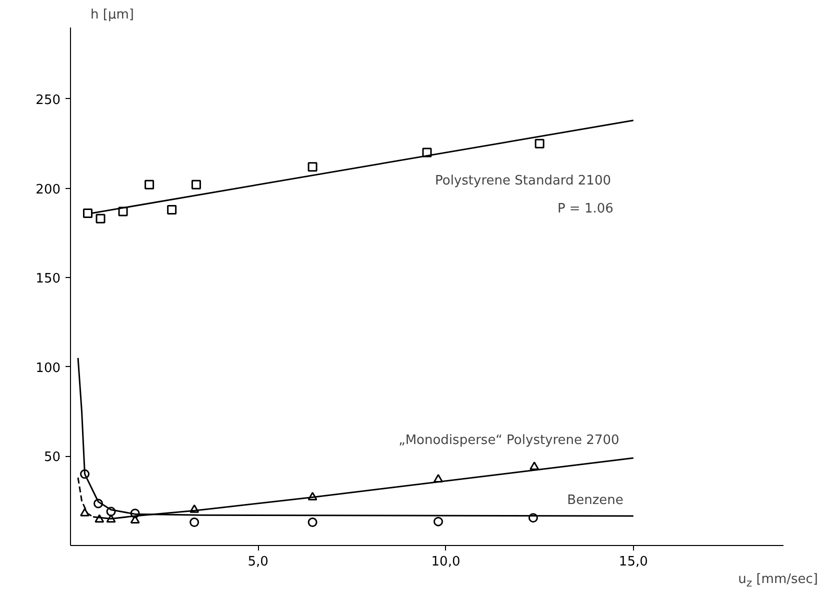 The height and width of the screenshot is (601, 823). Describe the element at coordinates (523, 180) in the screenshot. I see `series-label: Polystyrene Standard 2100` at that location.